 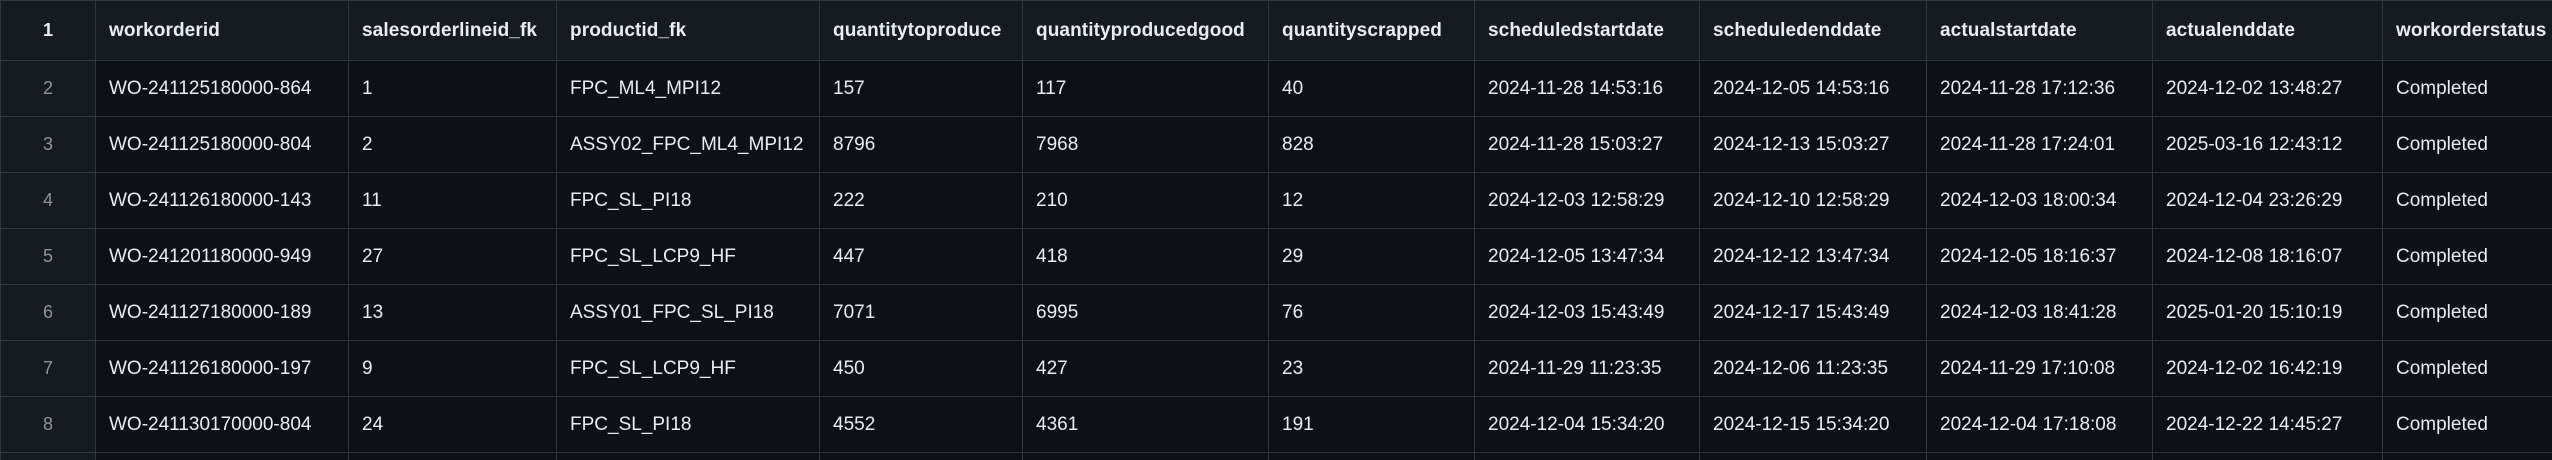 What do you see at coordinates (452, 312) in the screenshot?
I see `cell-salesorderlineid-fk: 13` at bounding box center [452, 312].